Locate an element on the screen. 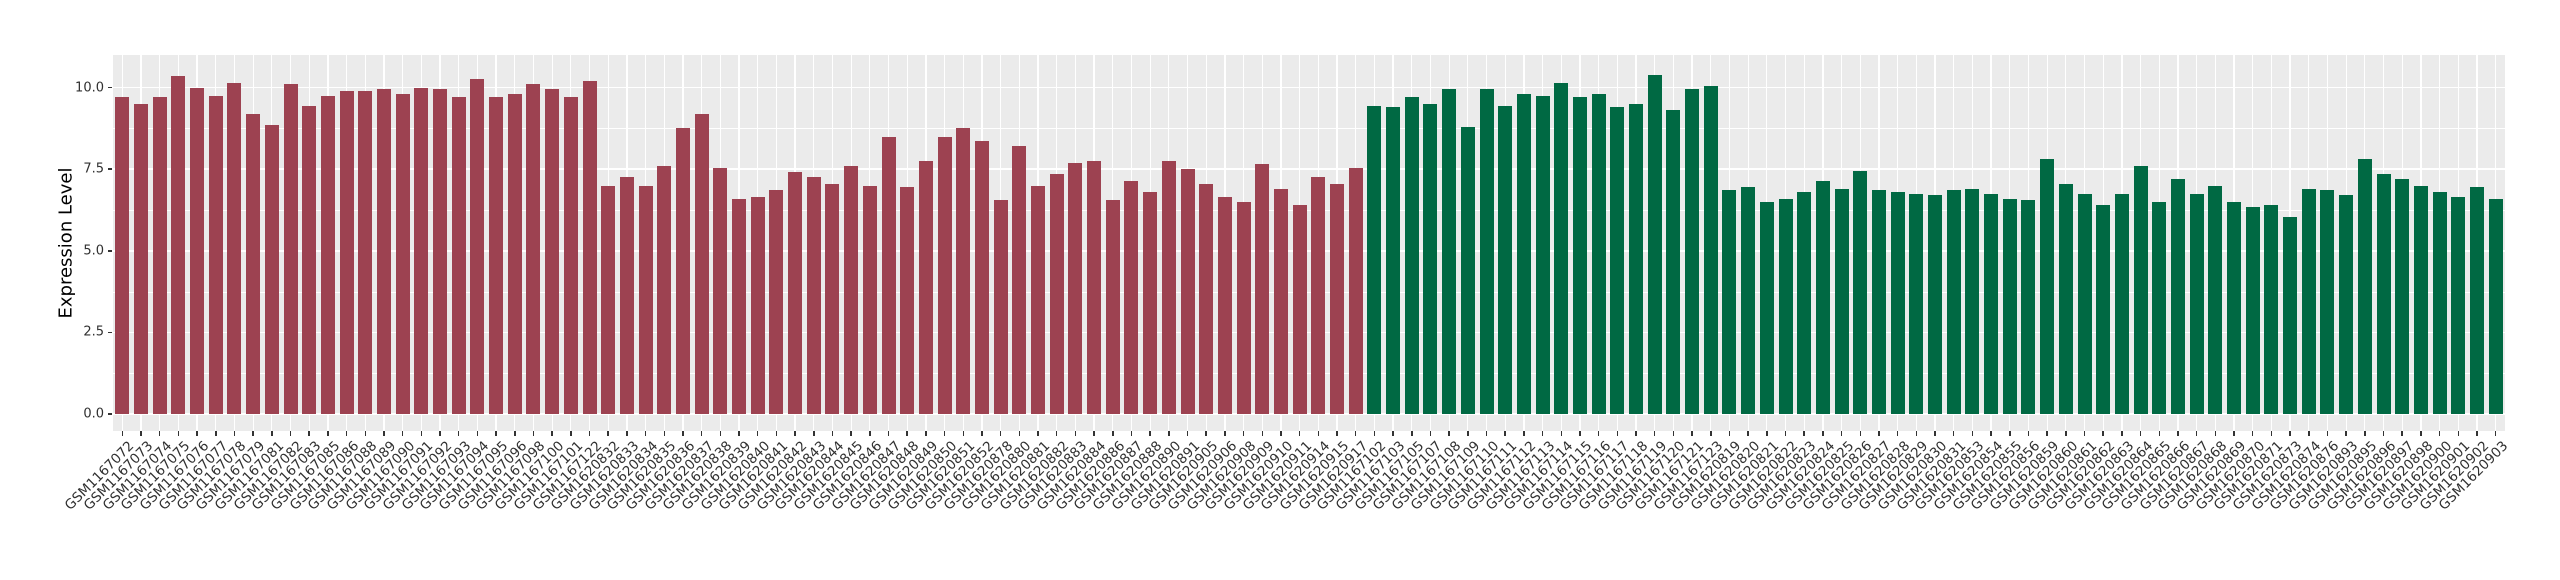  bar-GSM1167122 is located at coordinates (589, 247).